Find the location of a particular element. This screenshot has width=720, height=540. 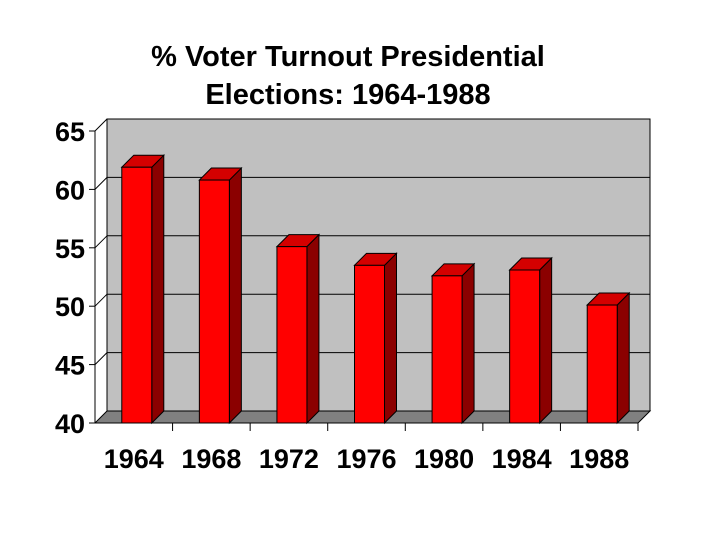

bar-1984 is located at coordinates (530, 340).